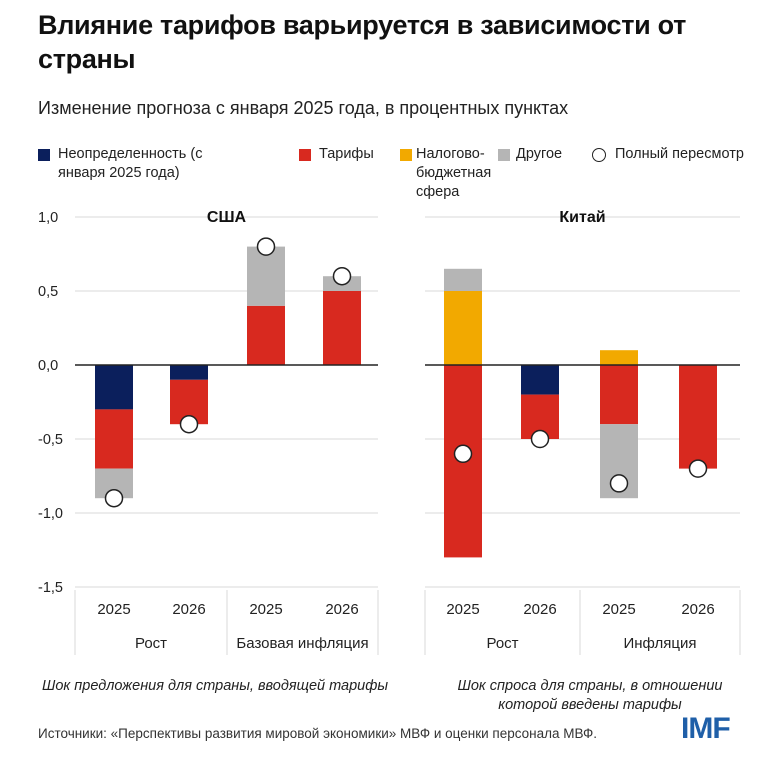 The width and height of the screenshot is (774, 774). What do you see at coordinates (48, 292) in the screenshot?
I see `y-tick-label: 0,5` at bounding box center [48, 292].